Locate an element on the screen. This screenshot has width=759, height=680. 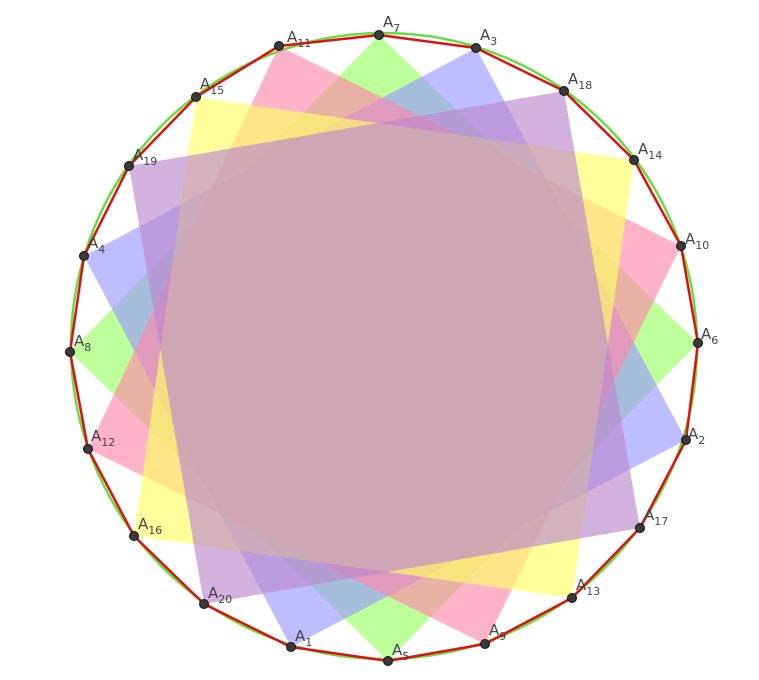
vertex-label-A3: A3 is located at coordinates (488, 37).